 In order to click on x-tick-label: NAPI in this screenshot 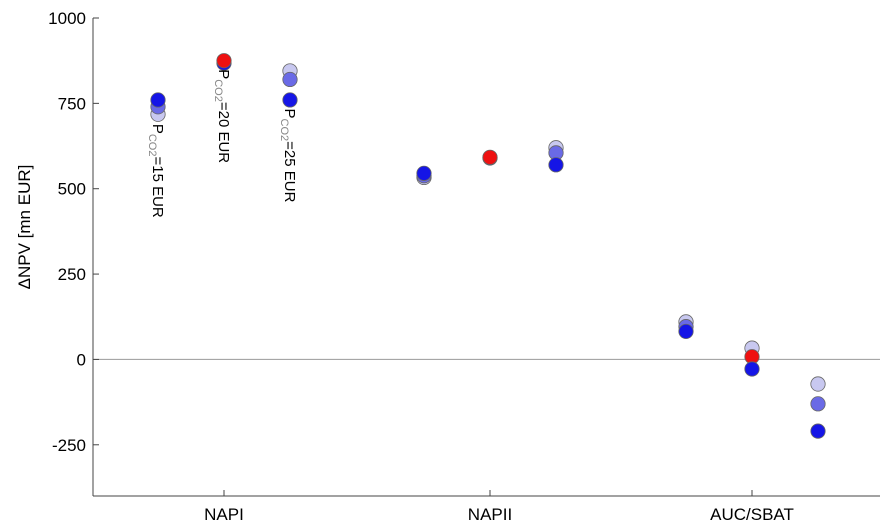, I will do `click(224, 514)`.